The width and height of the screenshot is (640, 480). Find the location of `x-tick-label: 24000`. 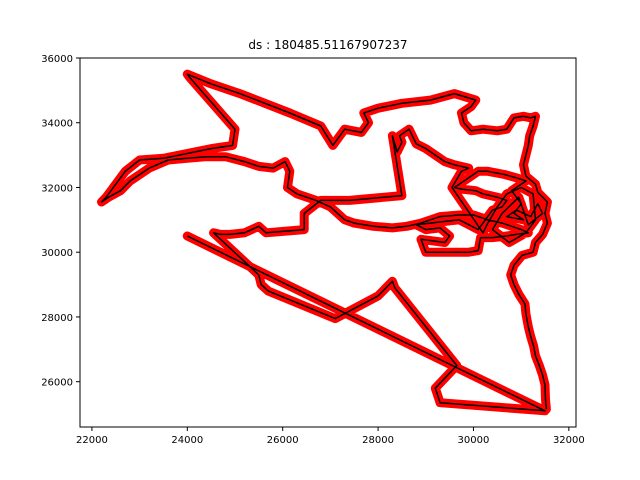

x-tick-label: 24000 is located at coordinates (187, 440).